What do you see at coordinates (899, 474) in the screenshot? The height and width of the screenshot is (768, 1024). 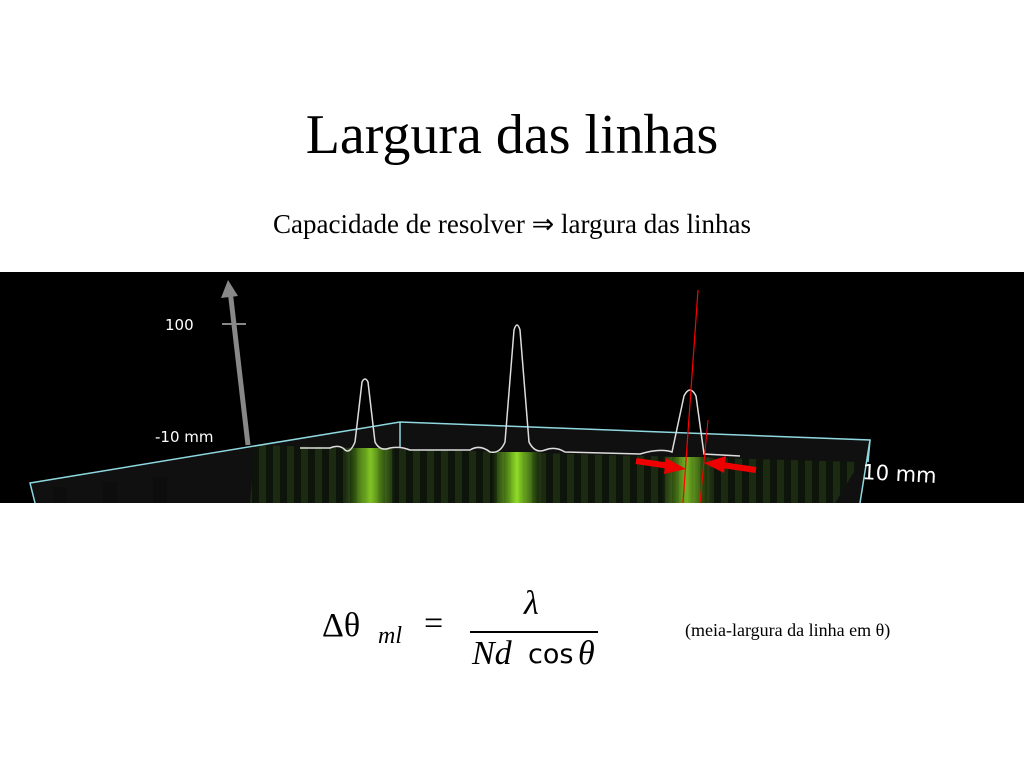 I see `axis-label: 10 mm` at bounding box center [899, 474].